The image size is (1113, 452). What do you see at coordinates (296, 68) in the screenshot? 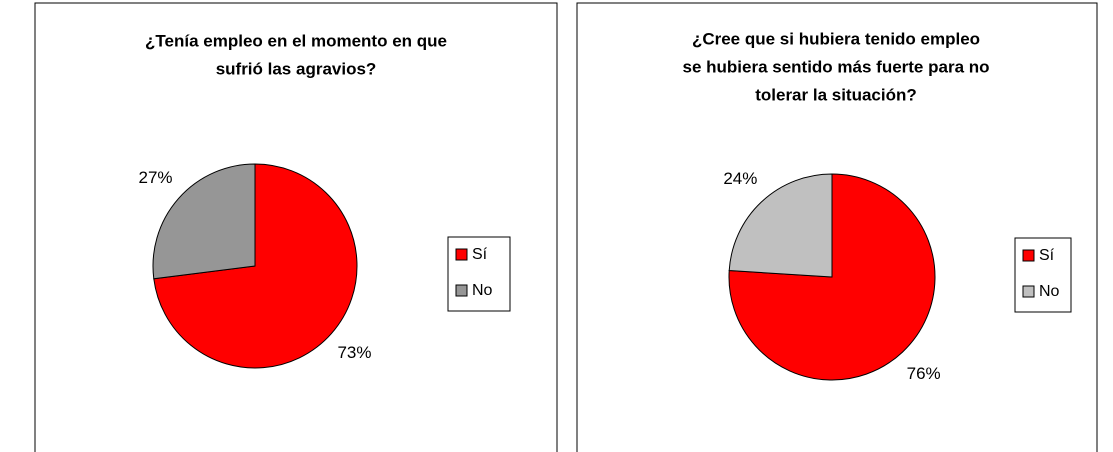
I see `chart-title: sufrió las agravios?` at bounding box center [296, 68].